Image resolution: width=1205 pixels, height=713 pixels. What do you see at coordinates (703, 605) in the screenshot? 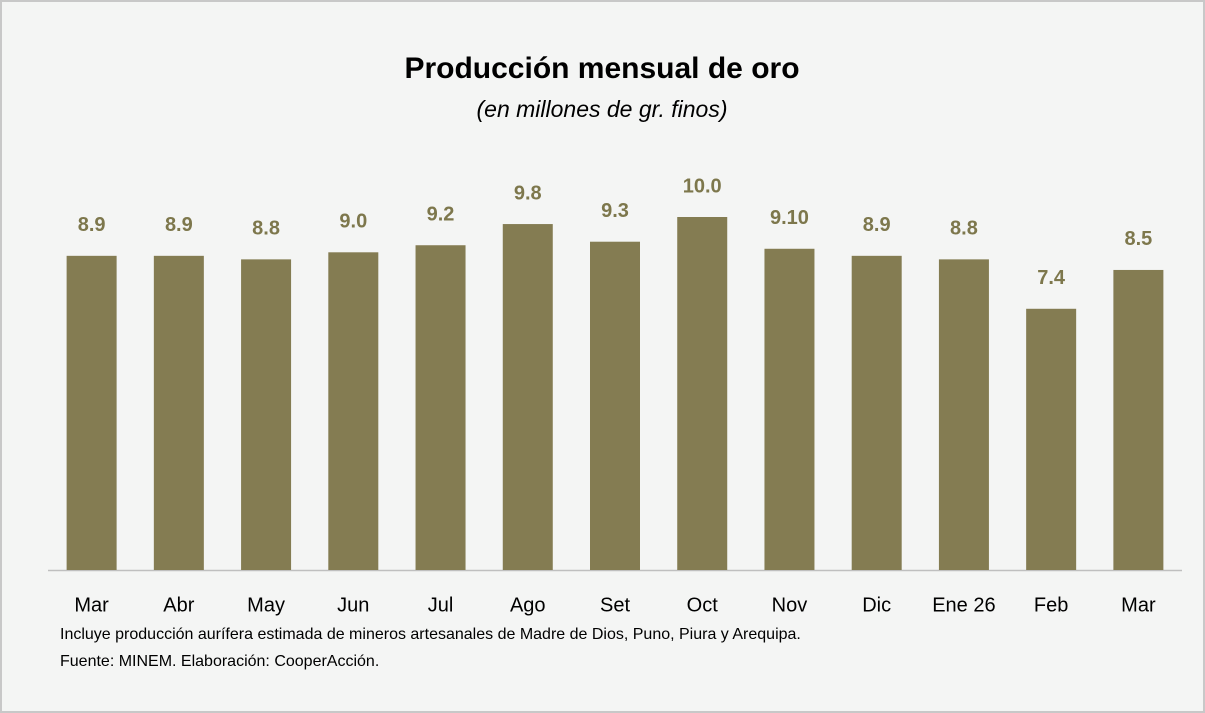
I see `x-tick-label: Oct` at bounding box center [703, 605].